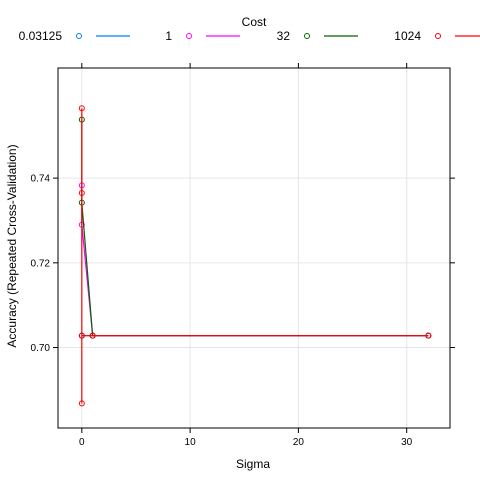  I want to click on legend-label: 1, so click(168, 36).